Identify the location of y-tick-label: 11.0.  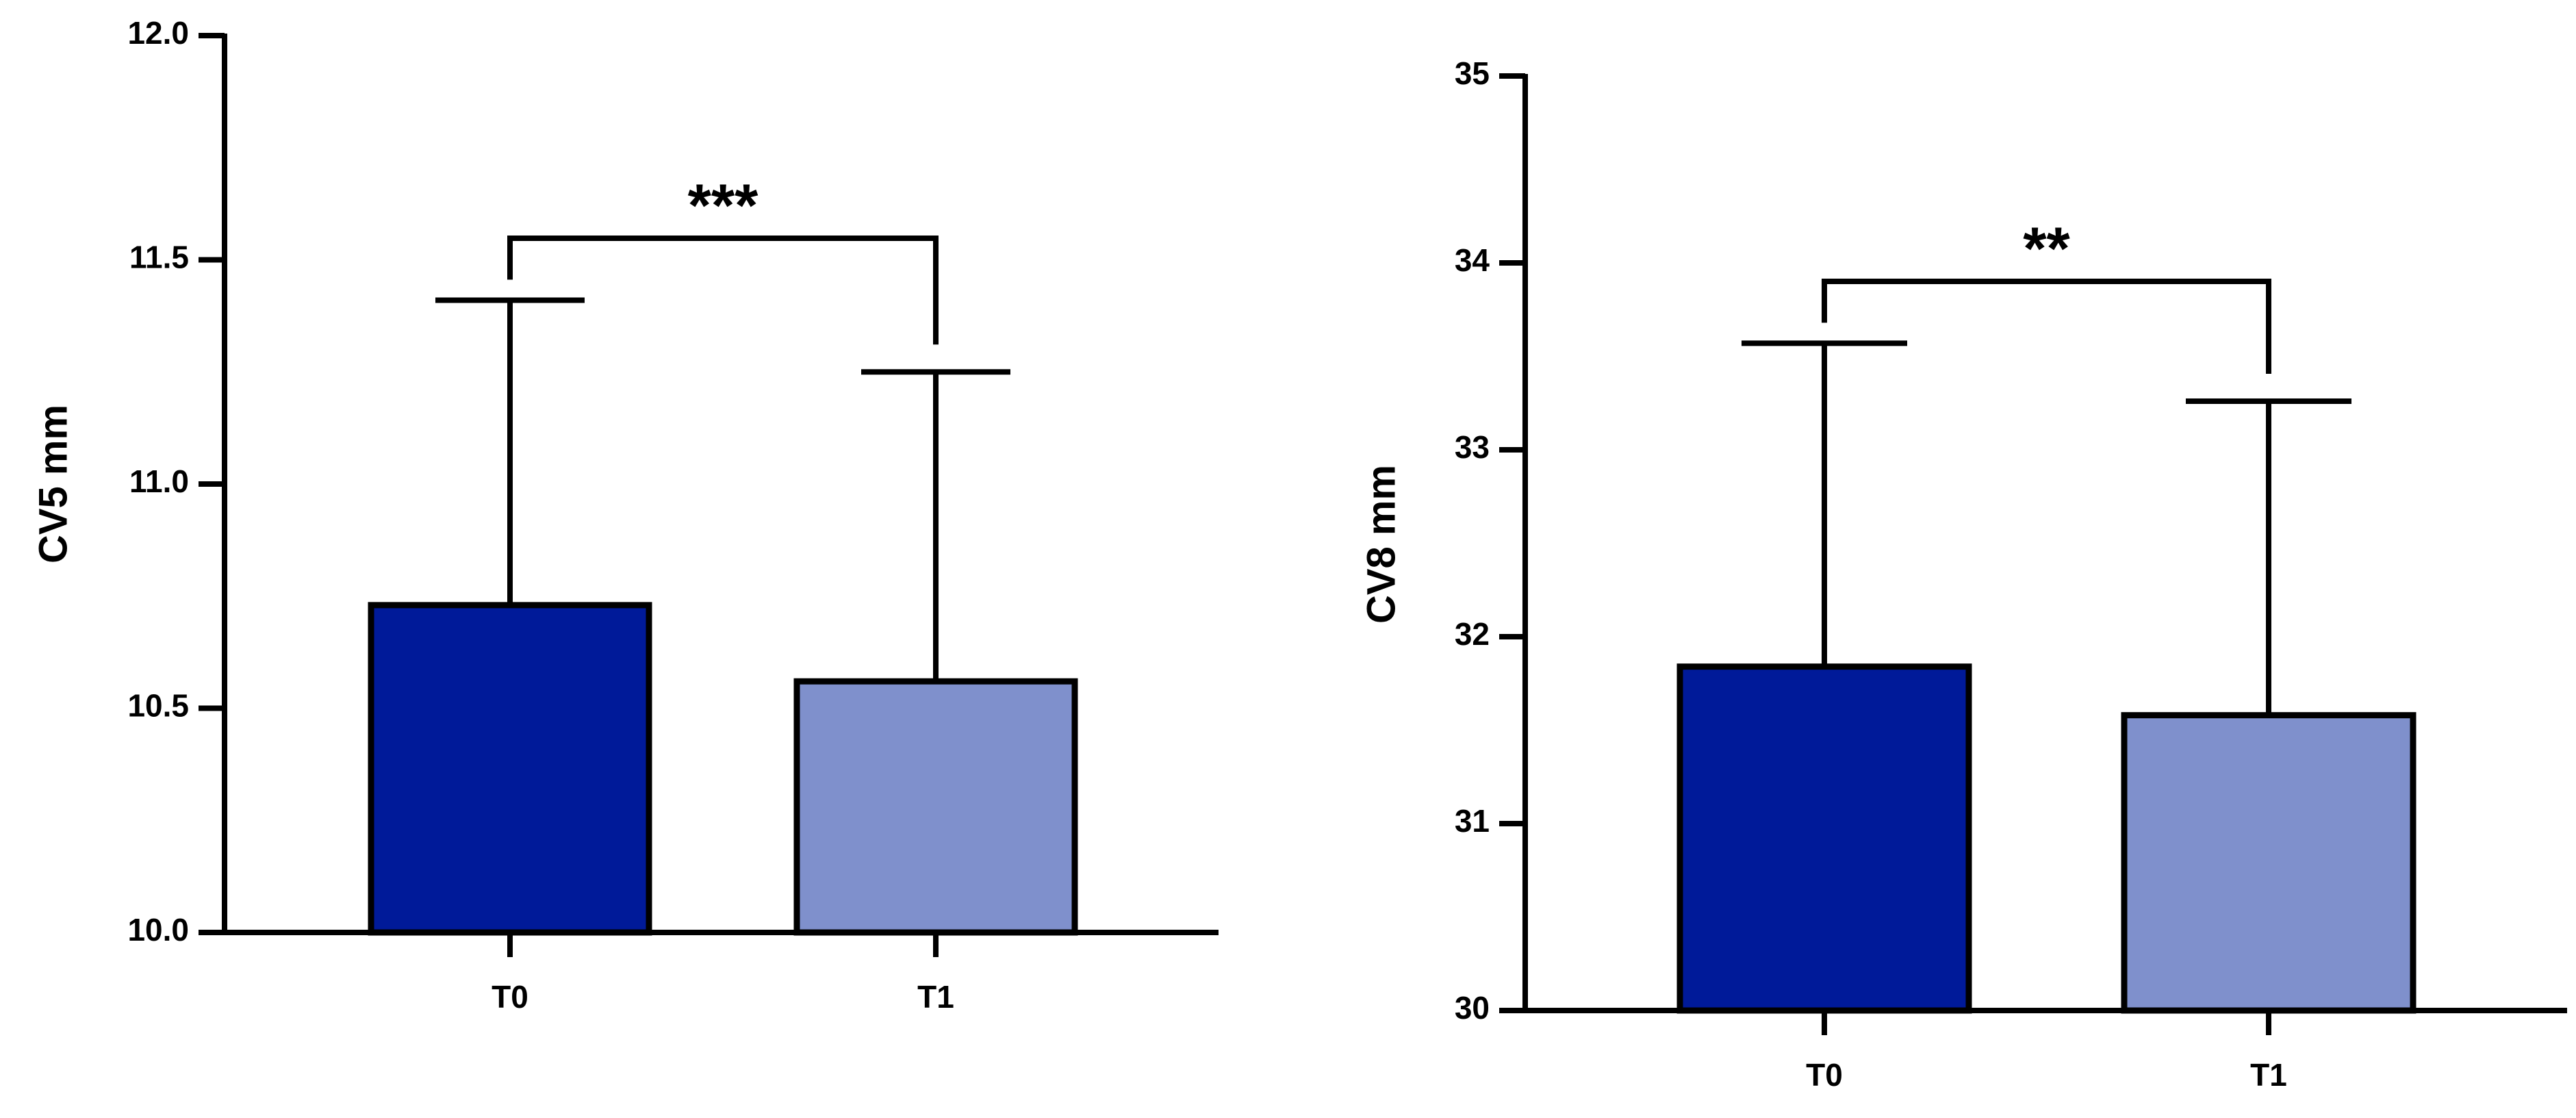
(159, 481).